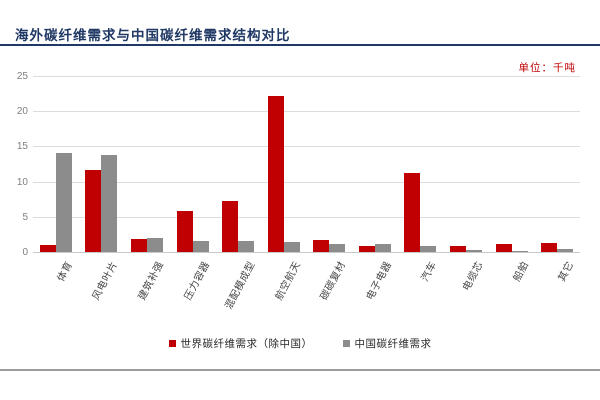 This screenshot has width=600, height=400. I want to click on y-axis-tick-label: 20, so click(22, 112).